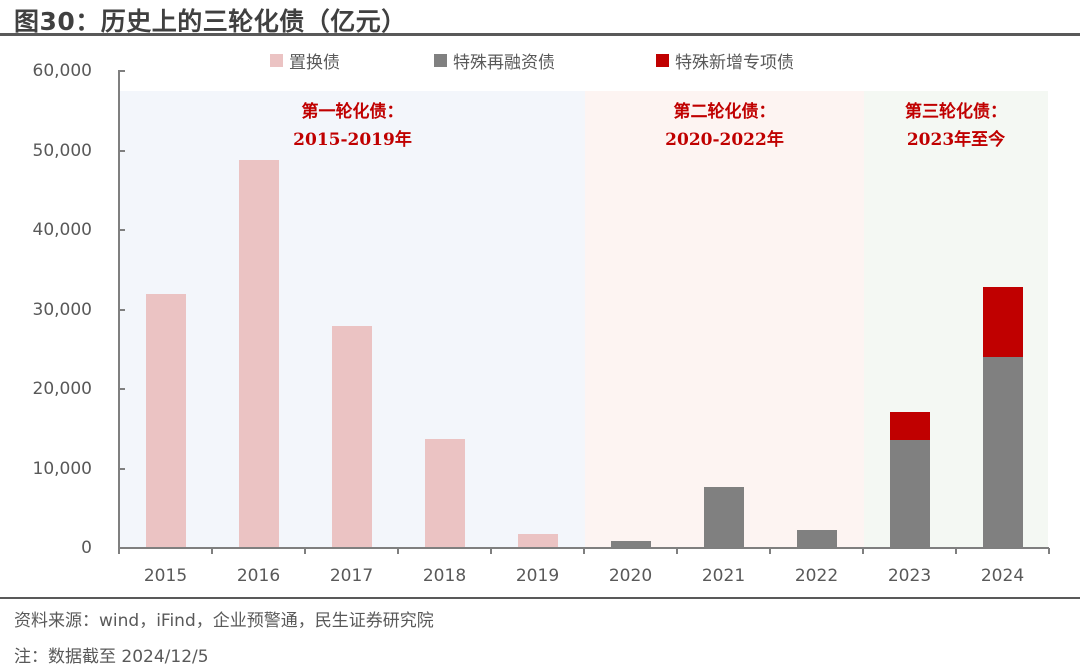 This screenshot has width=1080, height=672. Describe the element at coordinates (724, 112) in the screenshot. I see `annotation-line-1: 第二轮化债：` at that location.